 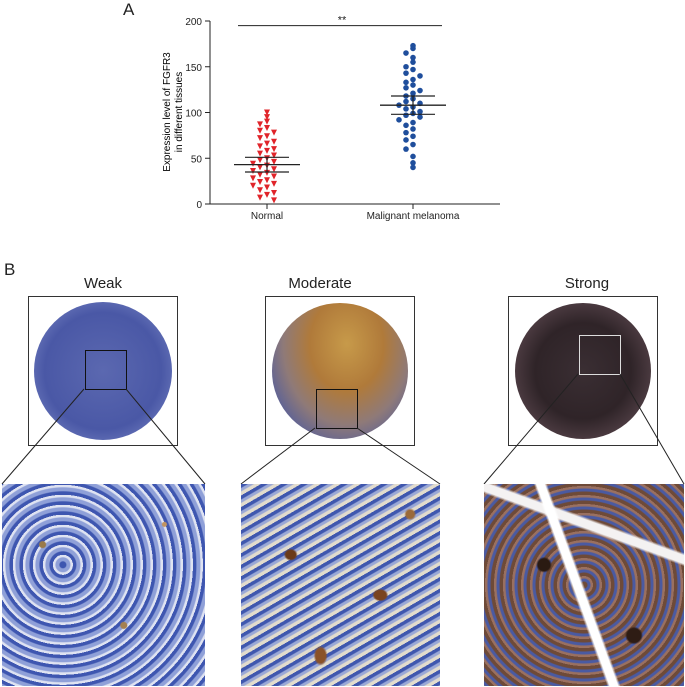 What do you see at coordinates (106, 370) in the screenshot?
I see `zoom-region-weak` at bounding box center [106, 370].